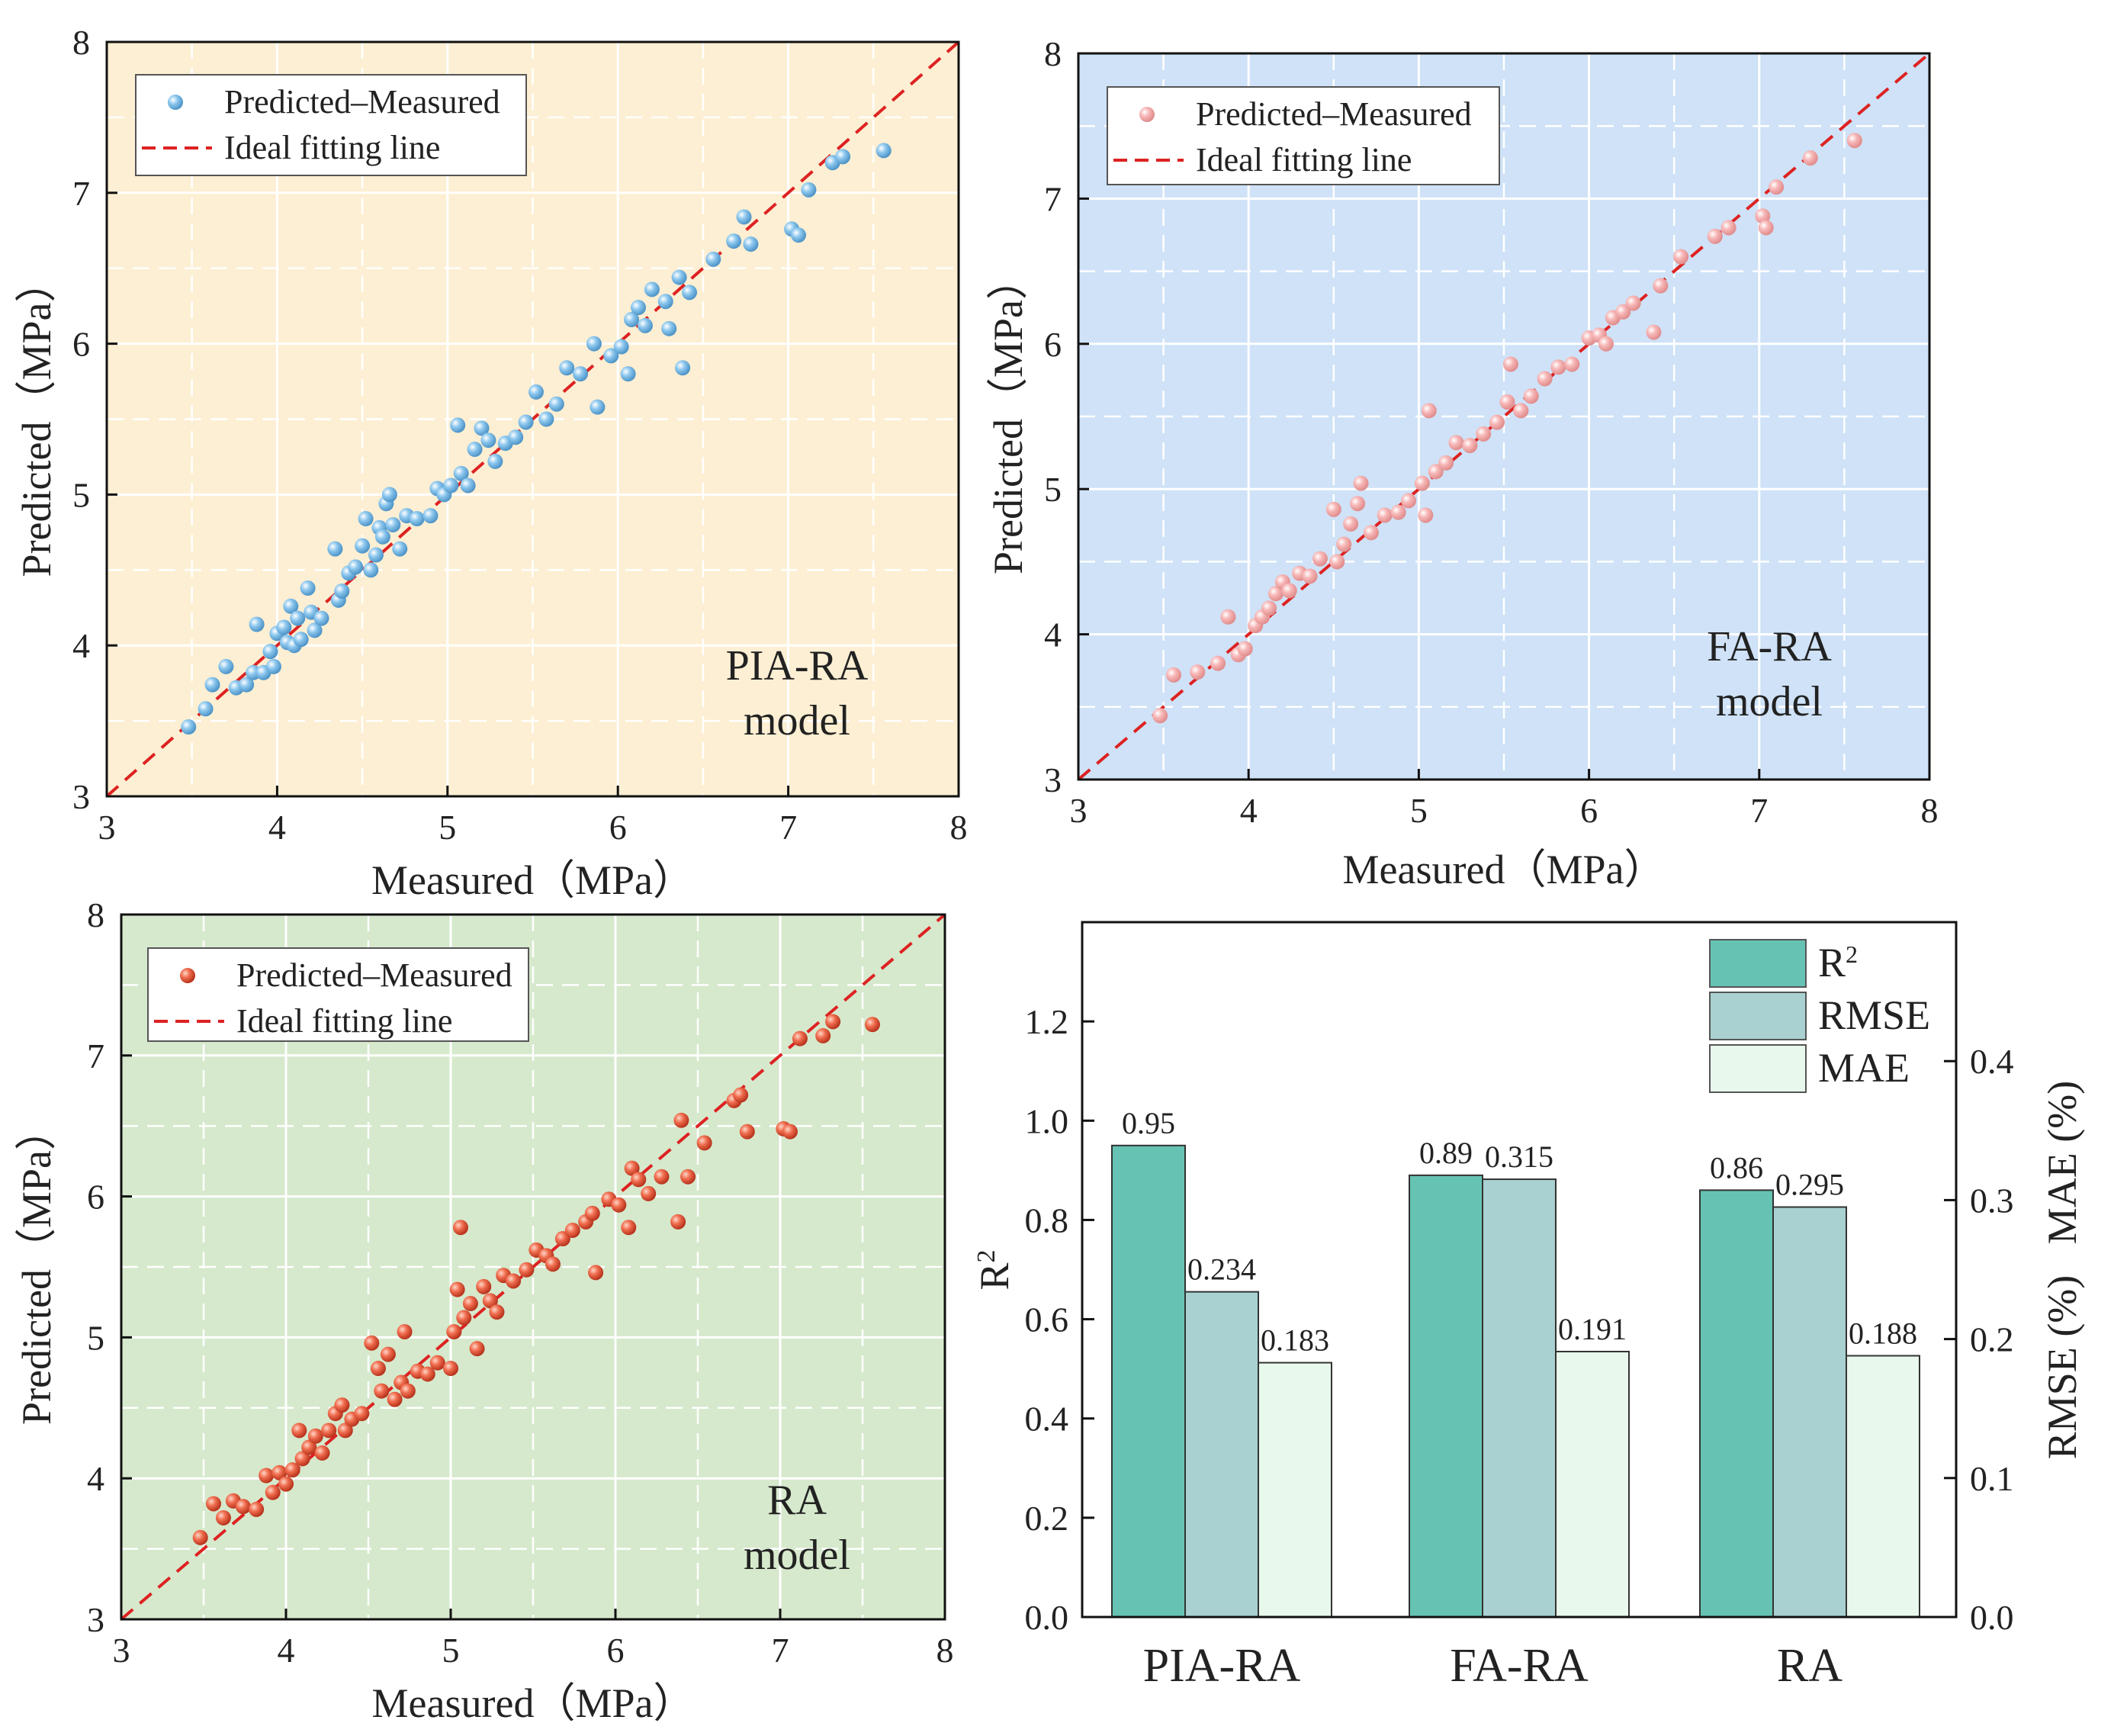 This screenshot has width=2114, height=1736. What do you see at coordinates (1148, 1123) in the screenshot?
I see `bar-value-label: 0.95` at bounding box center [1148, 1123].